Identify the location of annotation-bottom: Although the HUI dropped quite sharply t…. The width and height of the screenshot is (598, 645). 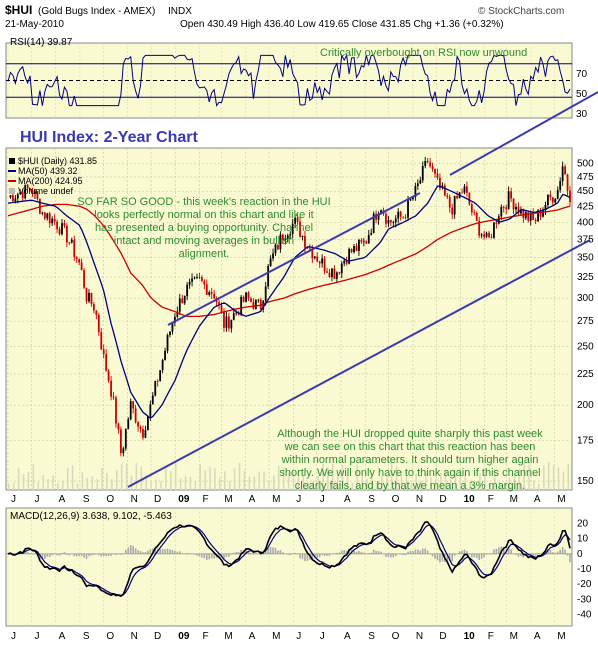
(410, 460).